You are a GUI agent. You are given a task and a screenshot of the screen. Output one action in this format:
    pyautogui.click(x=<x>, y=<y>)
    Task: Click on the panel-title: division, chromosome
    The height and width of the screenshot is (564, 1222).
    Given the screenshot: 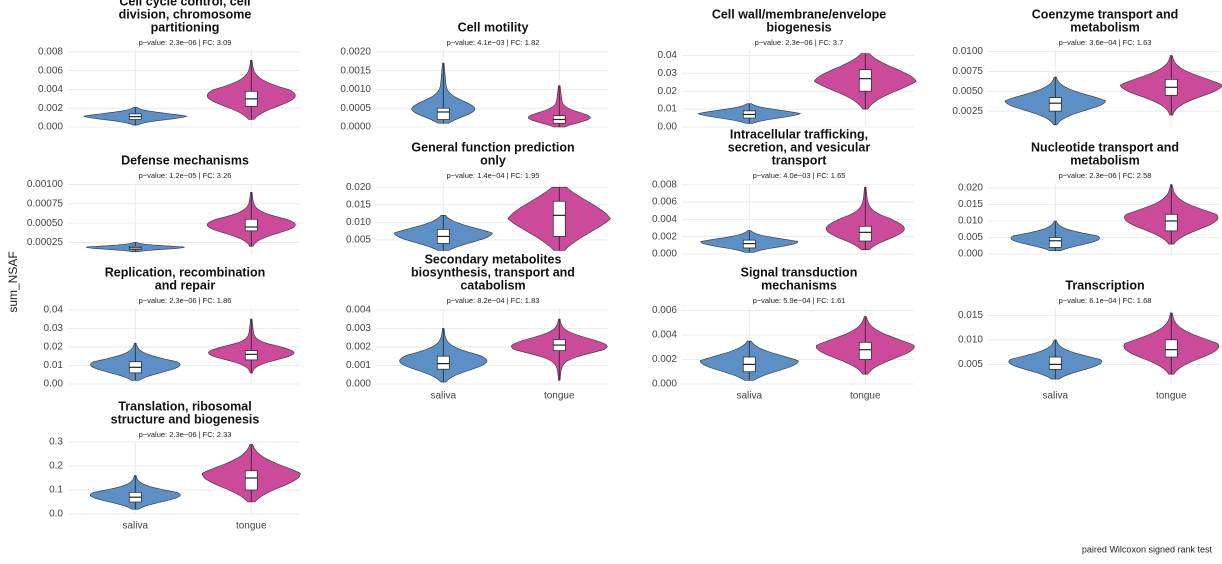 What is the action you would take?
    pyautogui.click(x=185, y=14)
    